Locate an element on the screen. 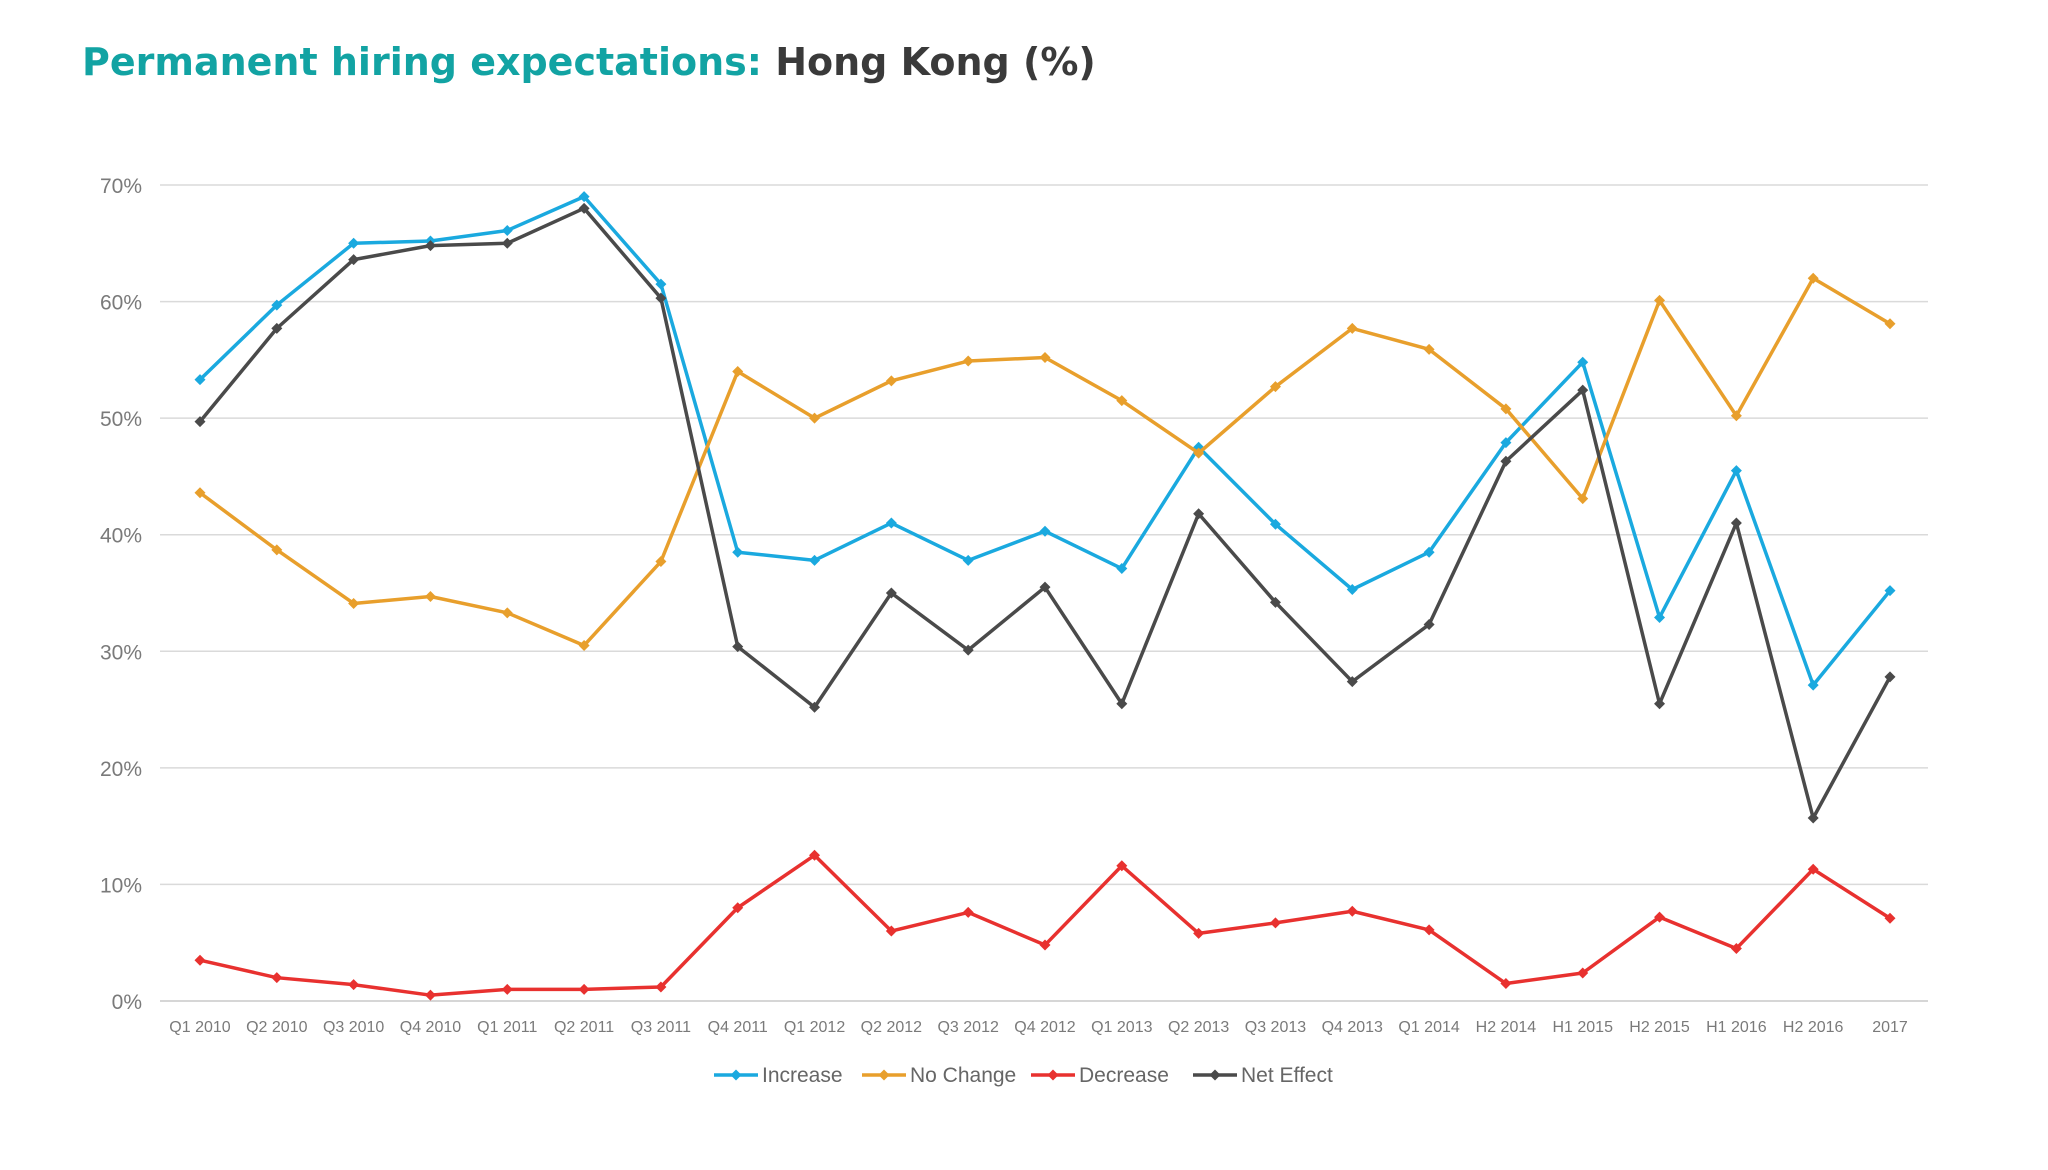 Image resolution: width=2048 pixels, height=1170 pixels. y-tick-label: 70% is located at coordinates (121, 186).